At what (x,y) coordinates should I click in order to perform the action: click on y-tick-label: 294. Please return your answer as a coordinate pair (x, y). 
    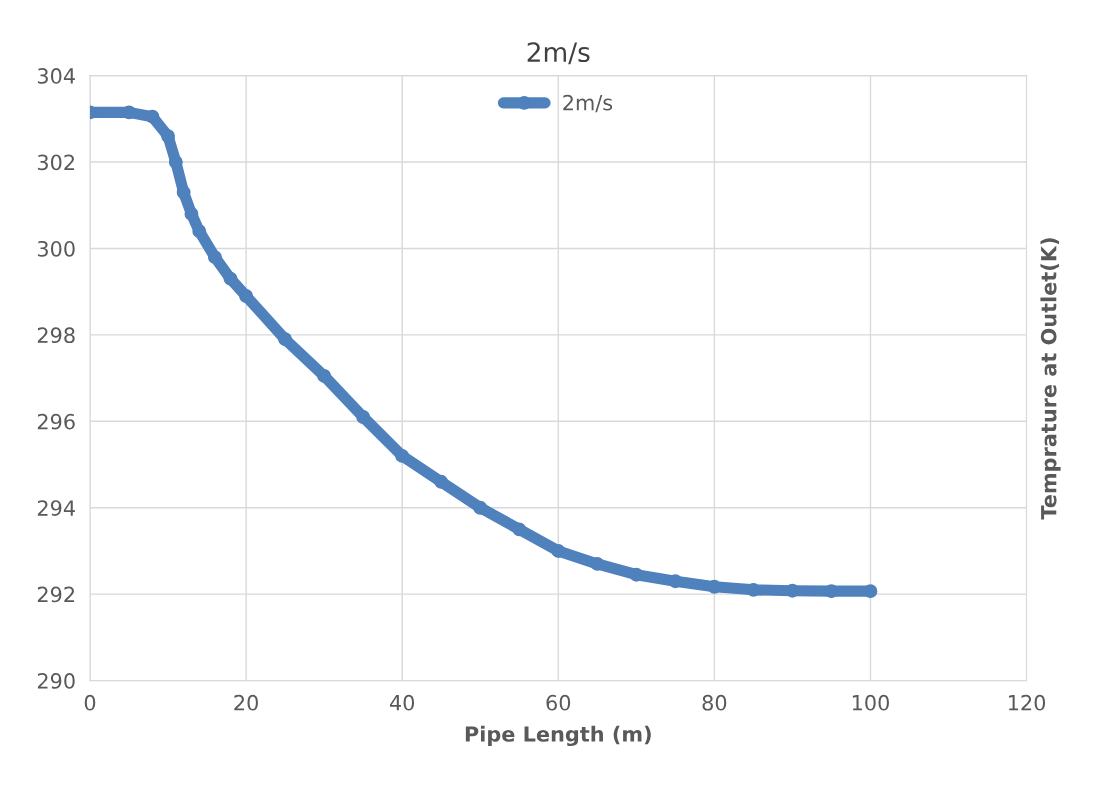
    Looking at the image, I should click on (56, 508).